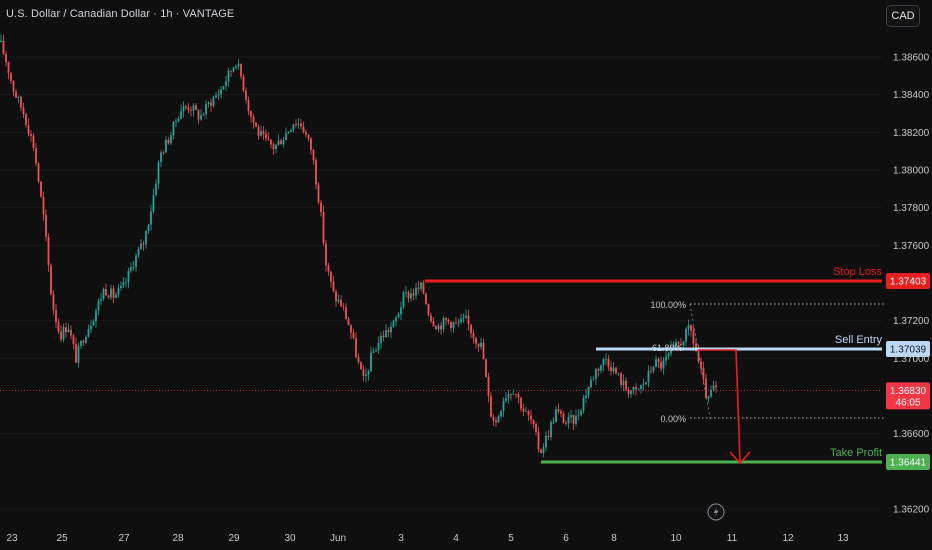 Image resolution: width=932 pixels, height=550 pixels. What do you see at coordinates (788, 538) in the screenshot?
I see `x-tick-label: 12` at bounding box center [788, 538].